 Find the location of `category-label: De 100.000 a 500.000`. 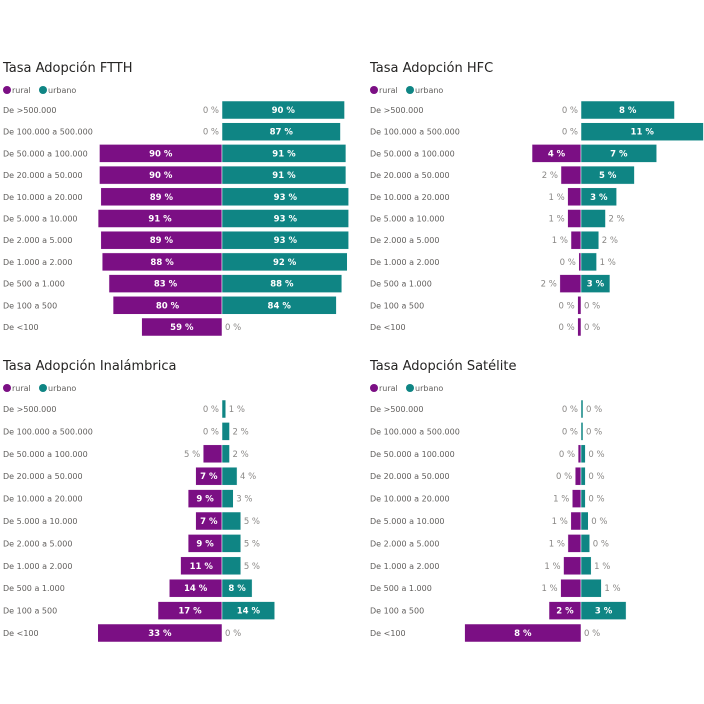

category-label: De 100.000 a 500.000 is located at coordinates (415, 431).